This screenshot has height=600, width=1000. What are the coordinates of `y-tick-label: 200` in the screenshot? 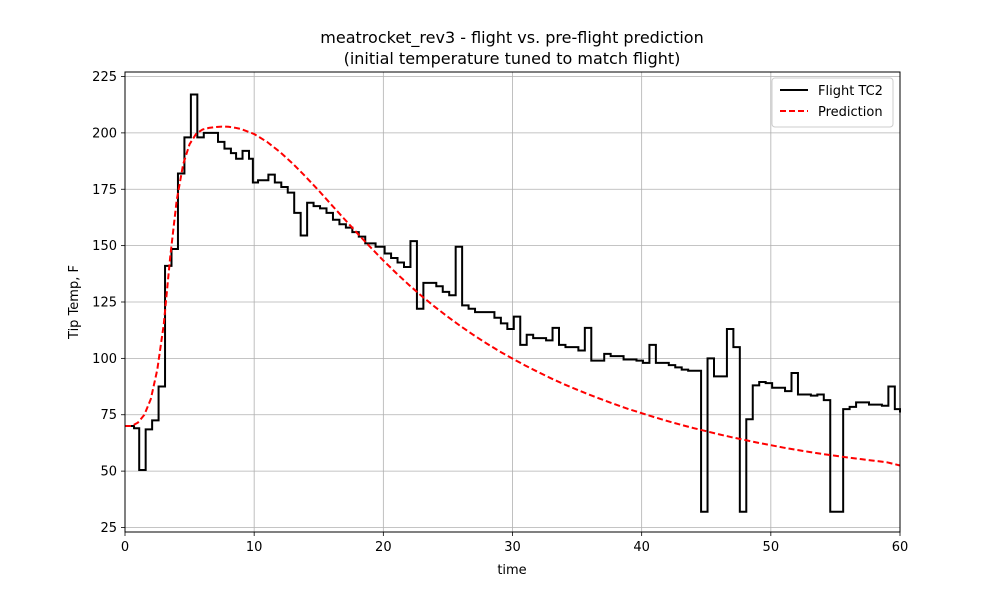 It's located at (104, 133).